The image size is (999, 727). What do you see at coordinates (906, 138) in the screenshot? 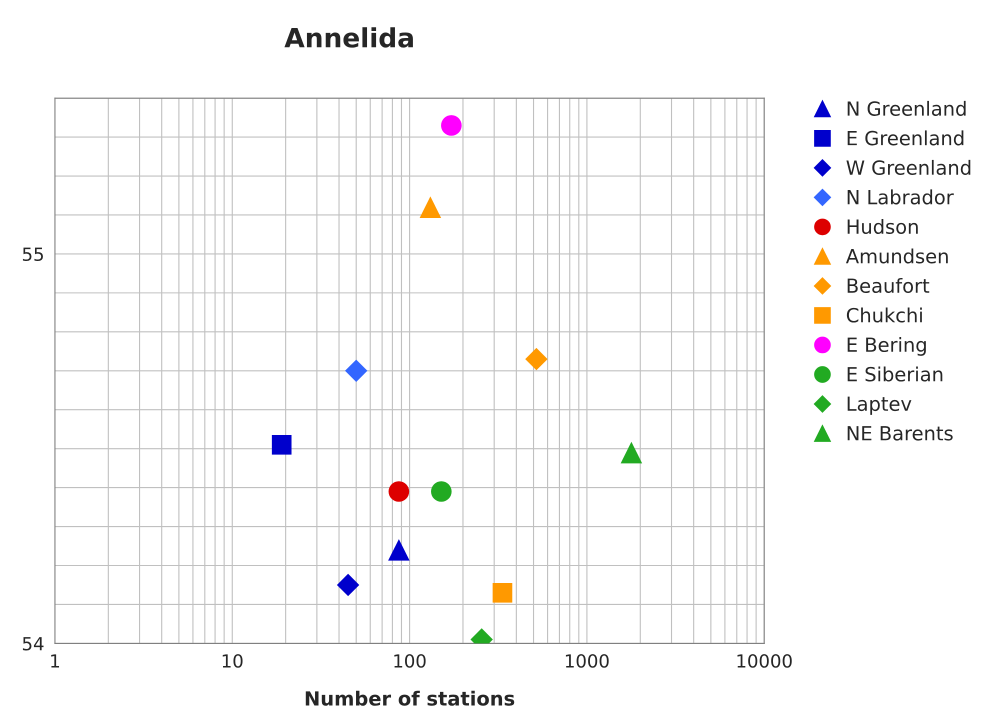
I see `legend-label: E Greenland` at bounding box center [906, 138].